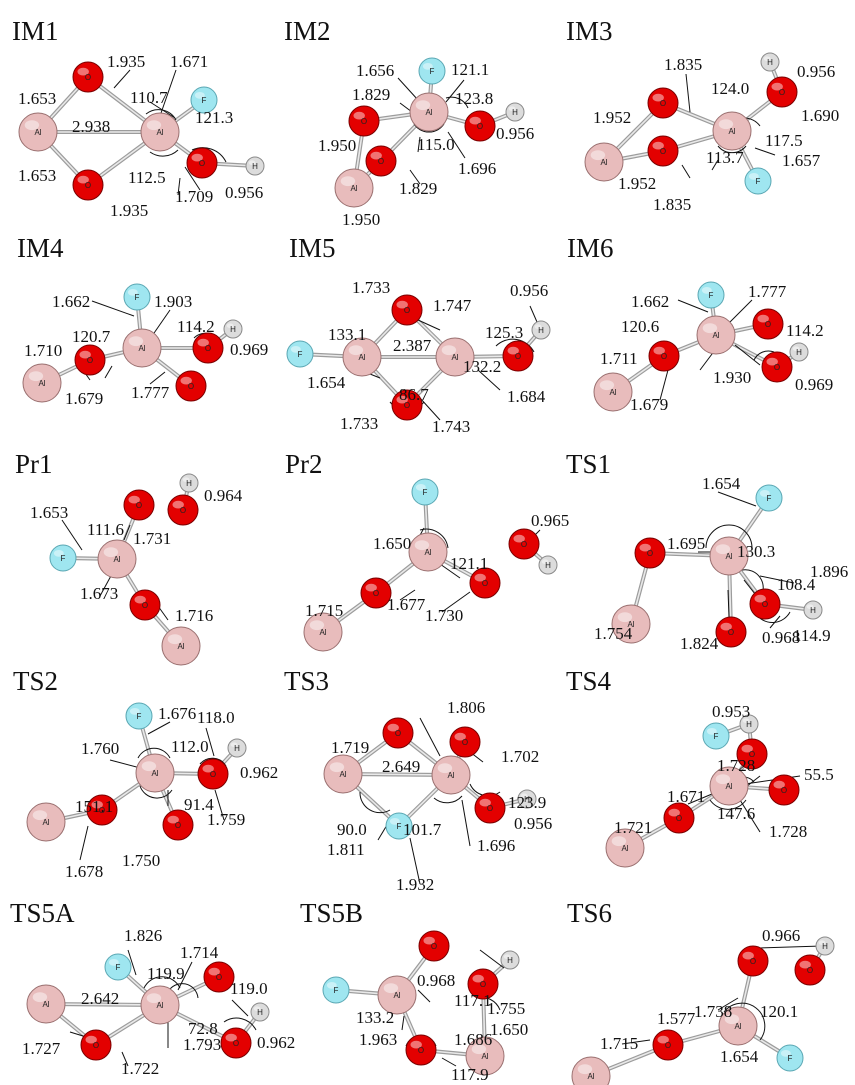 The width and height of the screenshot is (855, 1085). What do you see at coordinates (731, 711) in the screenshot?
I see `measurement-label: 0.953` at bounding box center [731, 711].